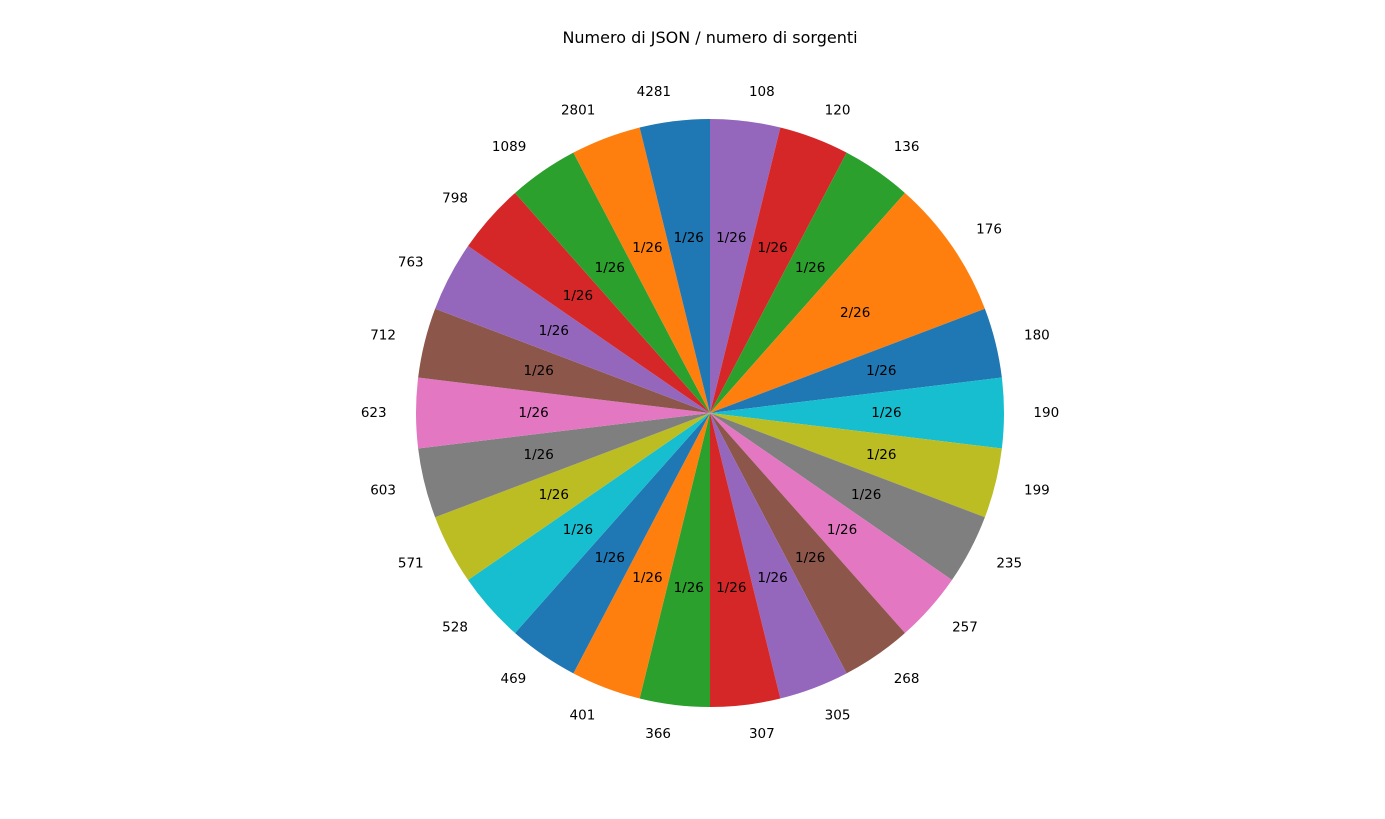  What do you see at coordinates (689, 588) in the screenshot?
I see `slice-fraction-label-366: 1/26` at bounding box center [689, 588].